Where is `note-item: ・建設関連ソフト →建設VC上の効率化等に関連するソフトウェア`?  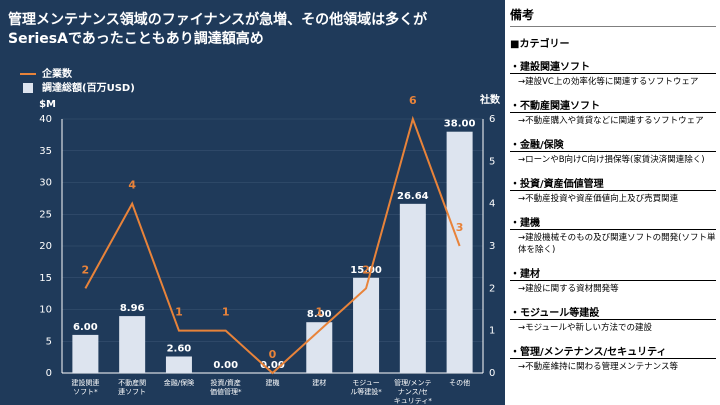
note-item: ・建設関連ソフト →建設VC上の効率化等に関連するソフトウェア is located at coordinates (613, 73).